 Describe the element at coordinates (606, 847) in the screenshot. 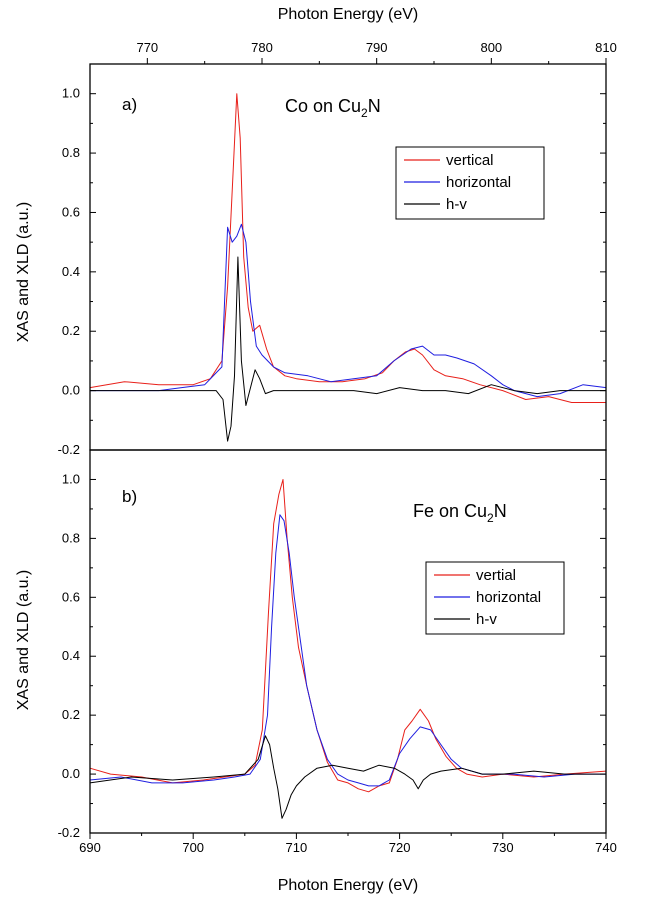

I see `x-tick-label-b: 740` at that location.